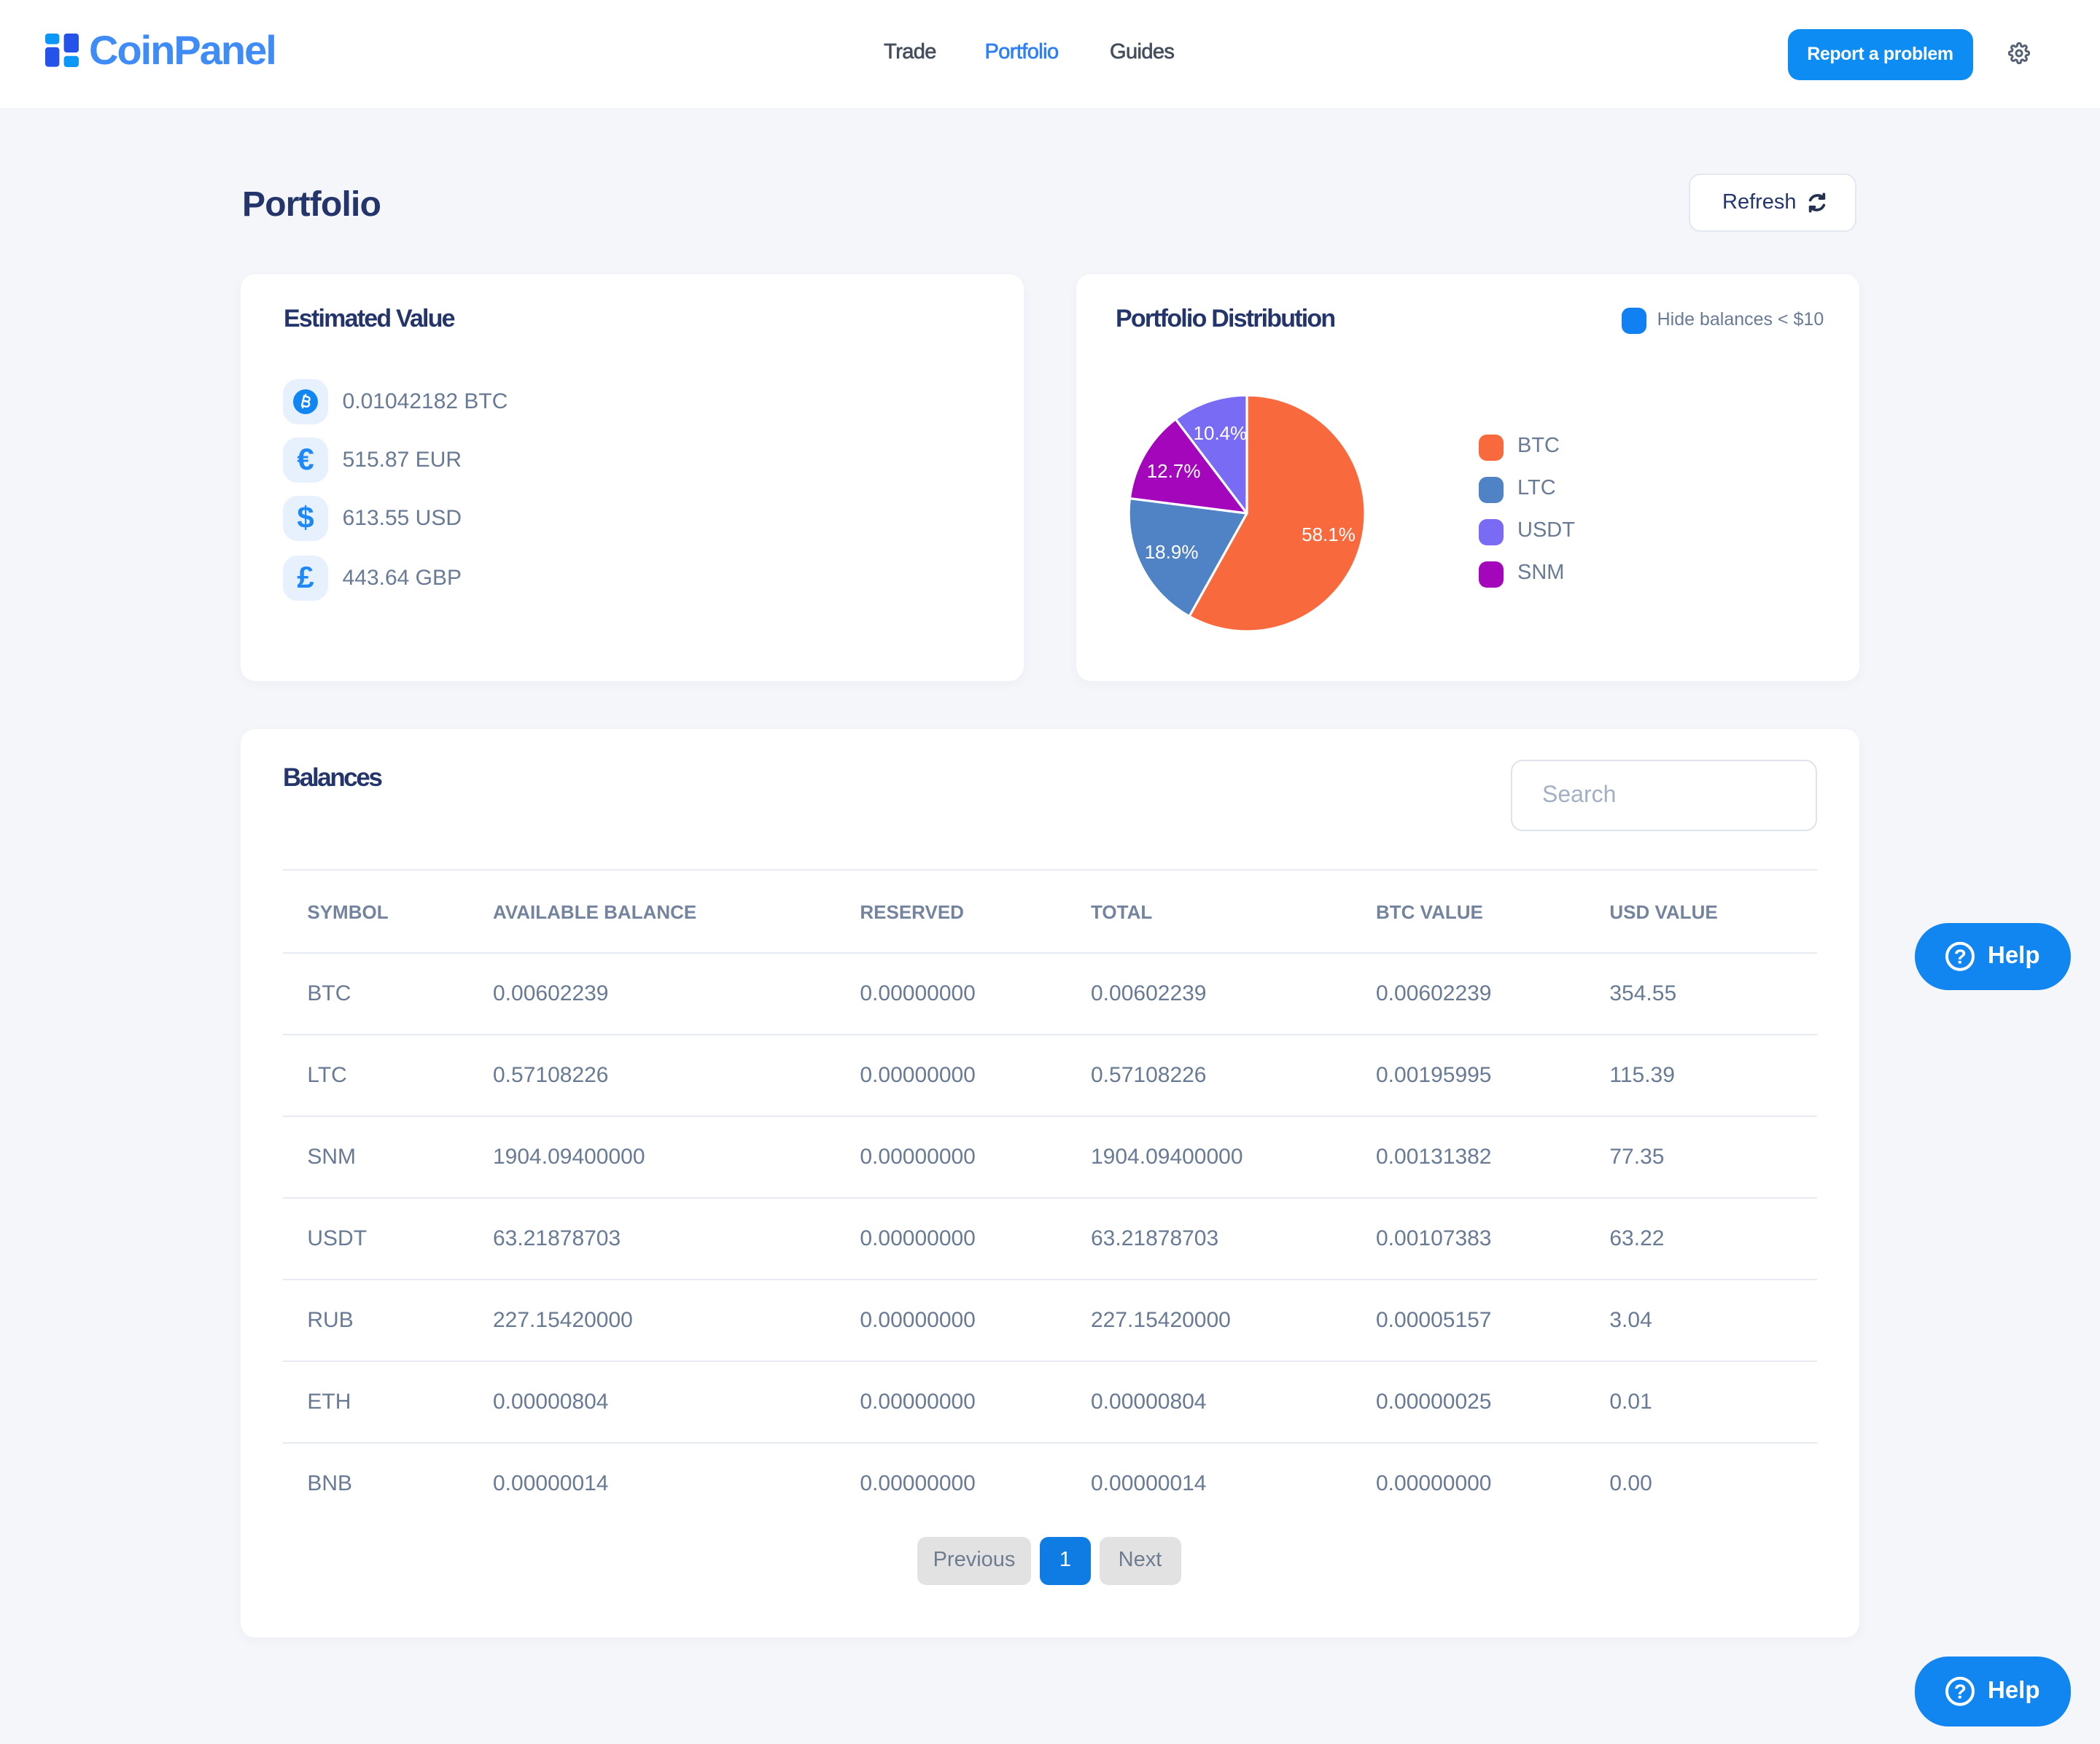 Image resolution: width=2100 pixels, height=1744 pixels. What do you see at coordinates (1171, 553) in the screenshot?
I see `svg-text: 18.9%` at bounding box center [1171, 553].